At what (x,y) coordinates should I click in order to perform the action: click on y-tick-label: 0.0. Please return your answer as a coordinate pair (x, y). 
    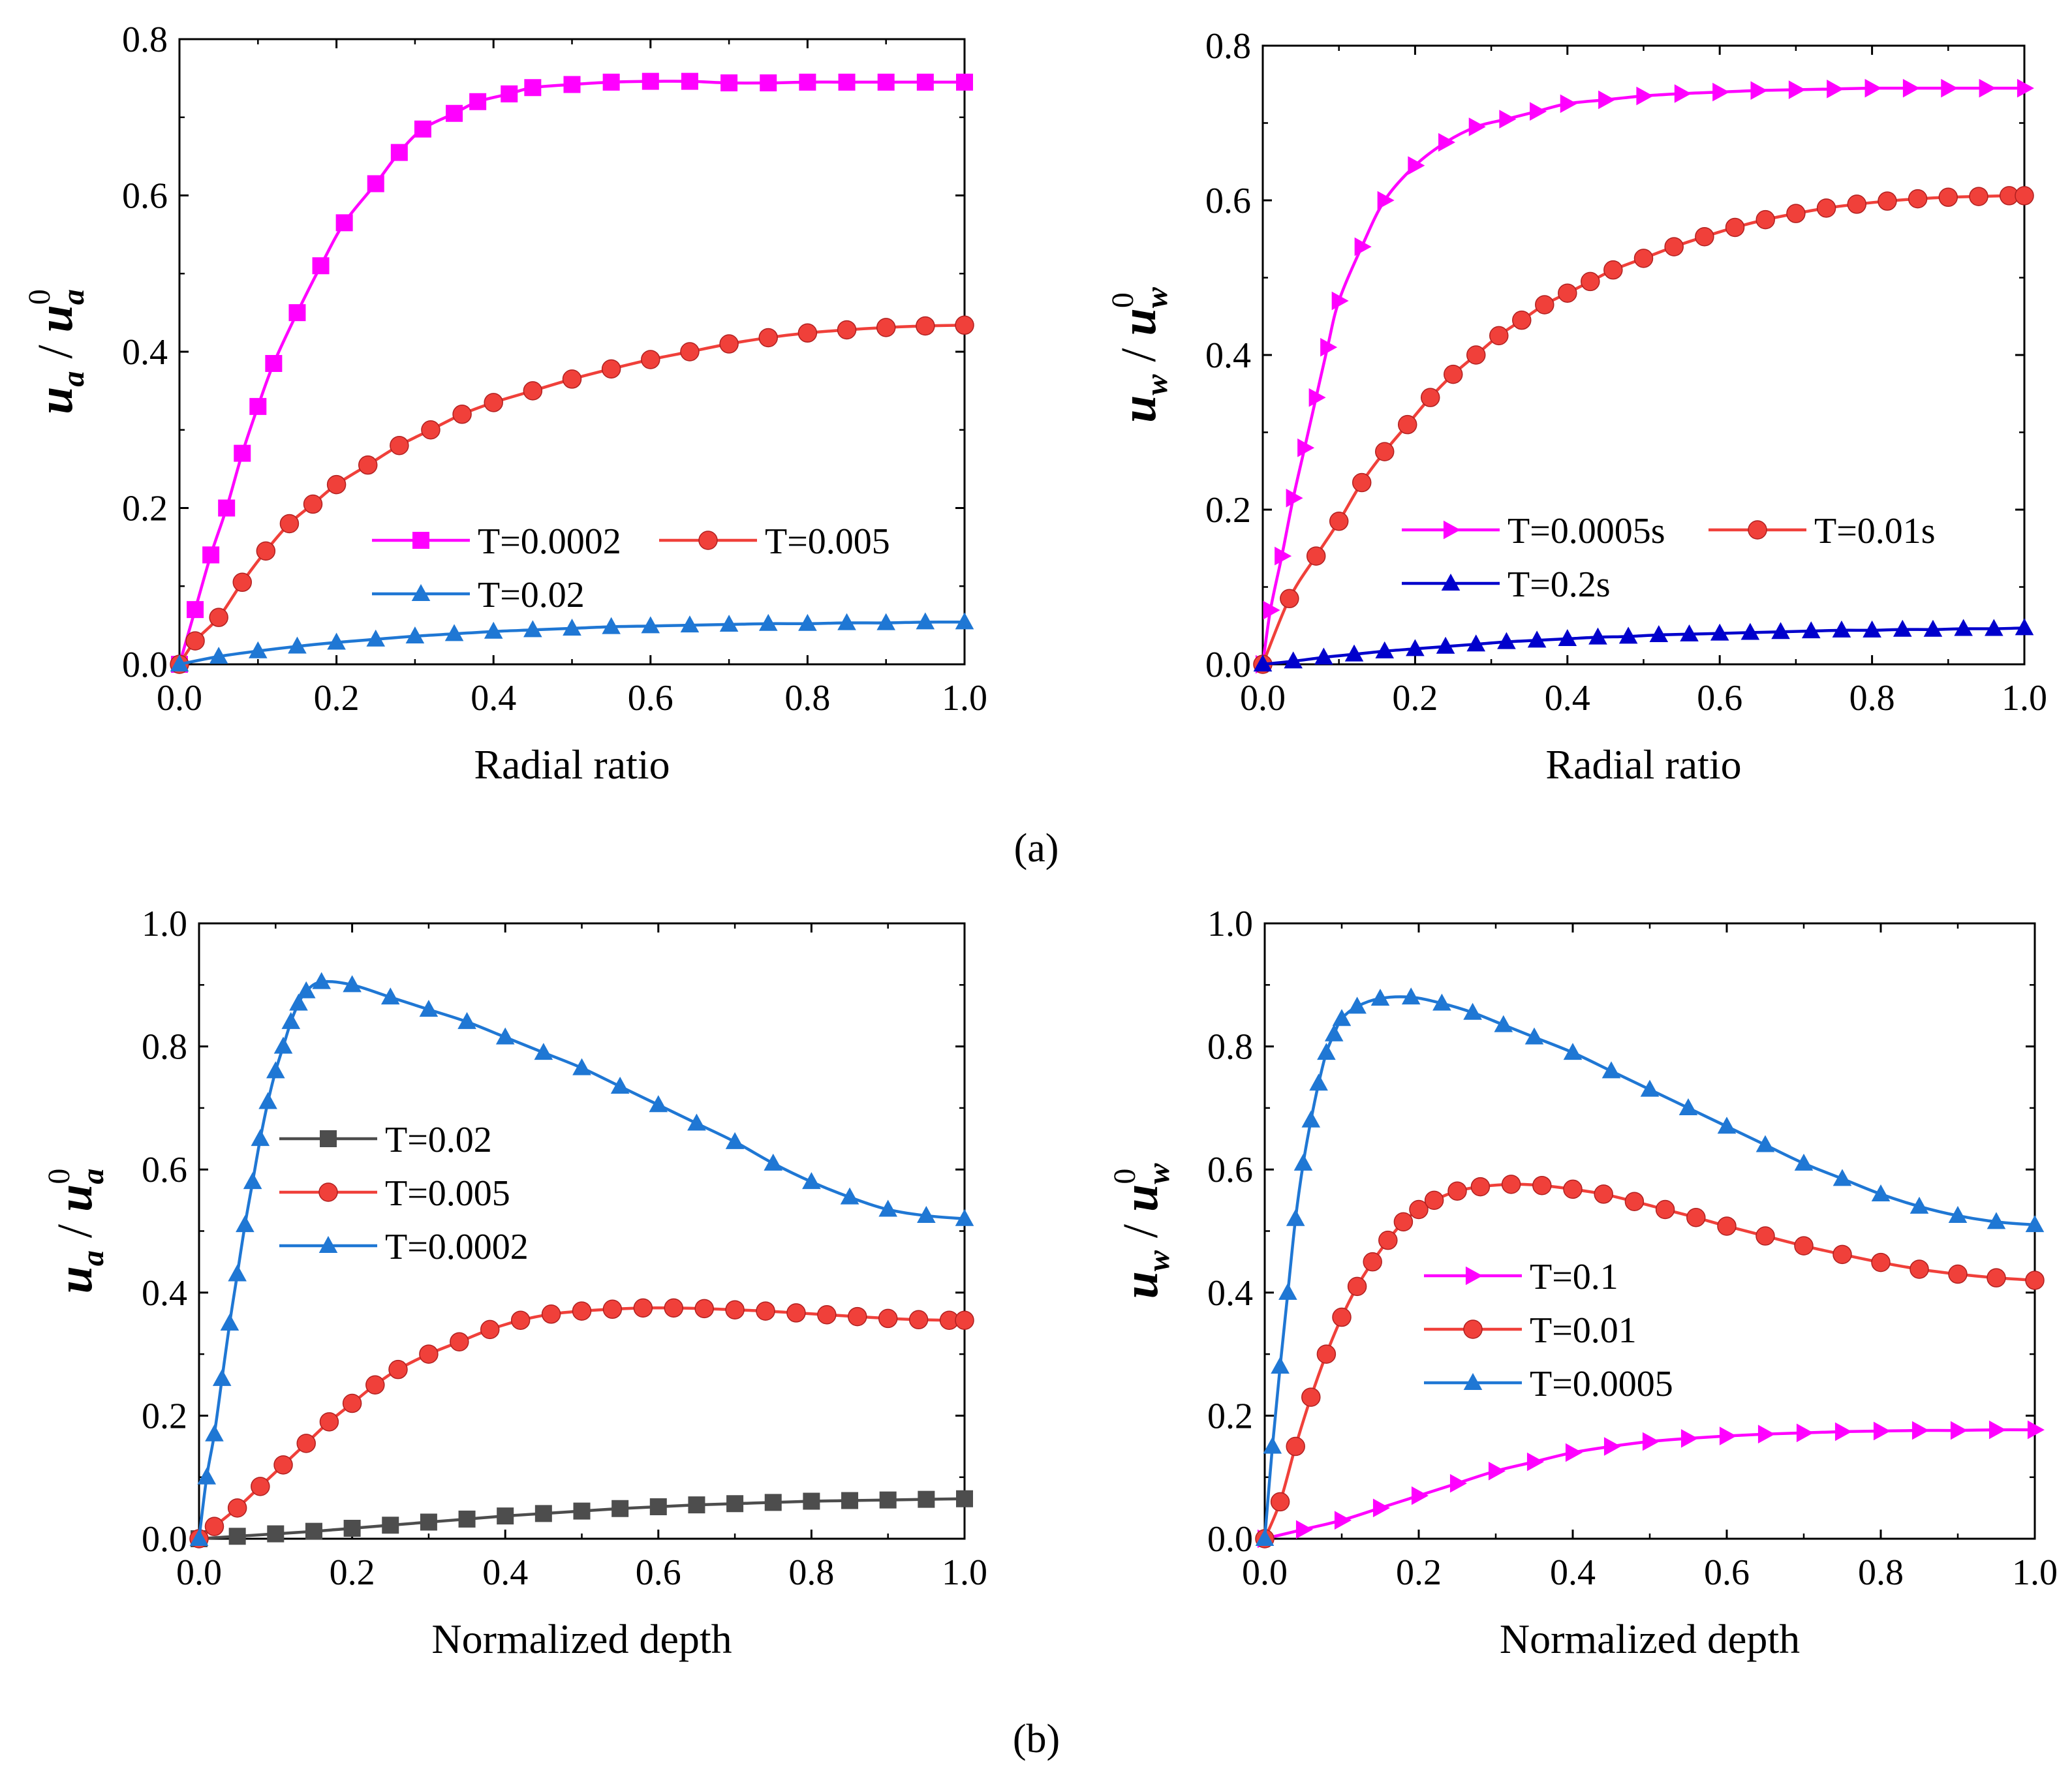
    Looking at the image, I should click on (1228, 665).